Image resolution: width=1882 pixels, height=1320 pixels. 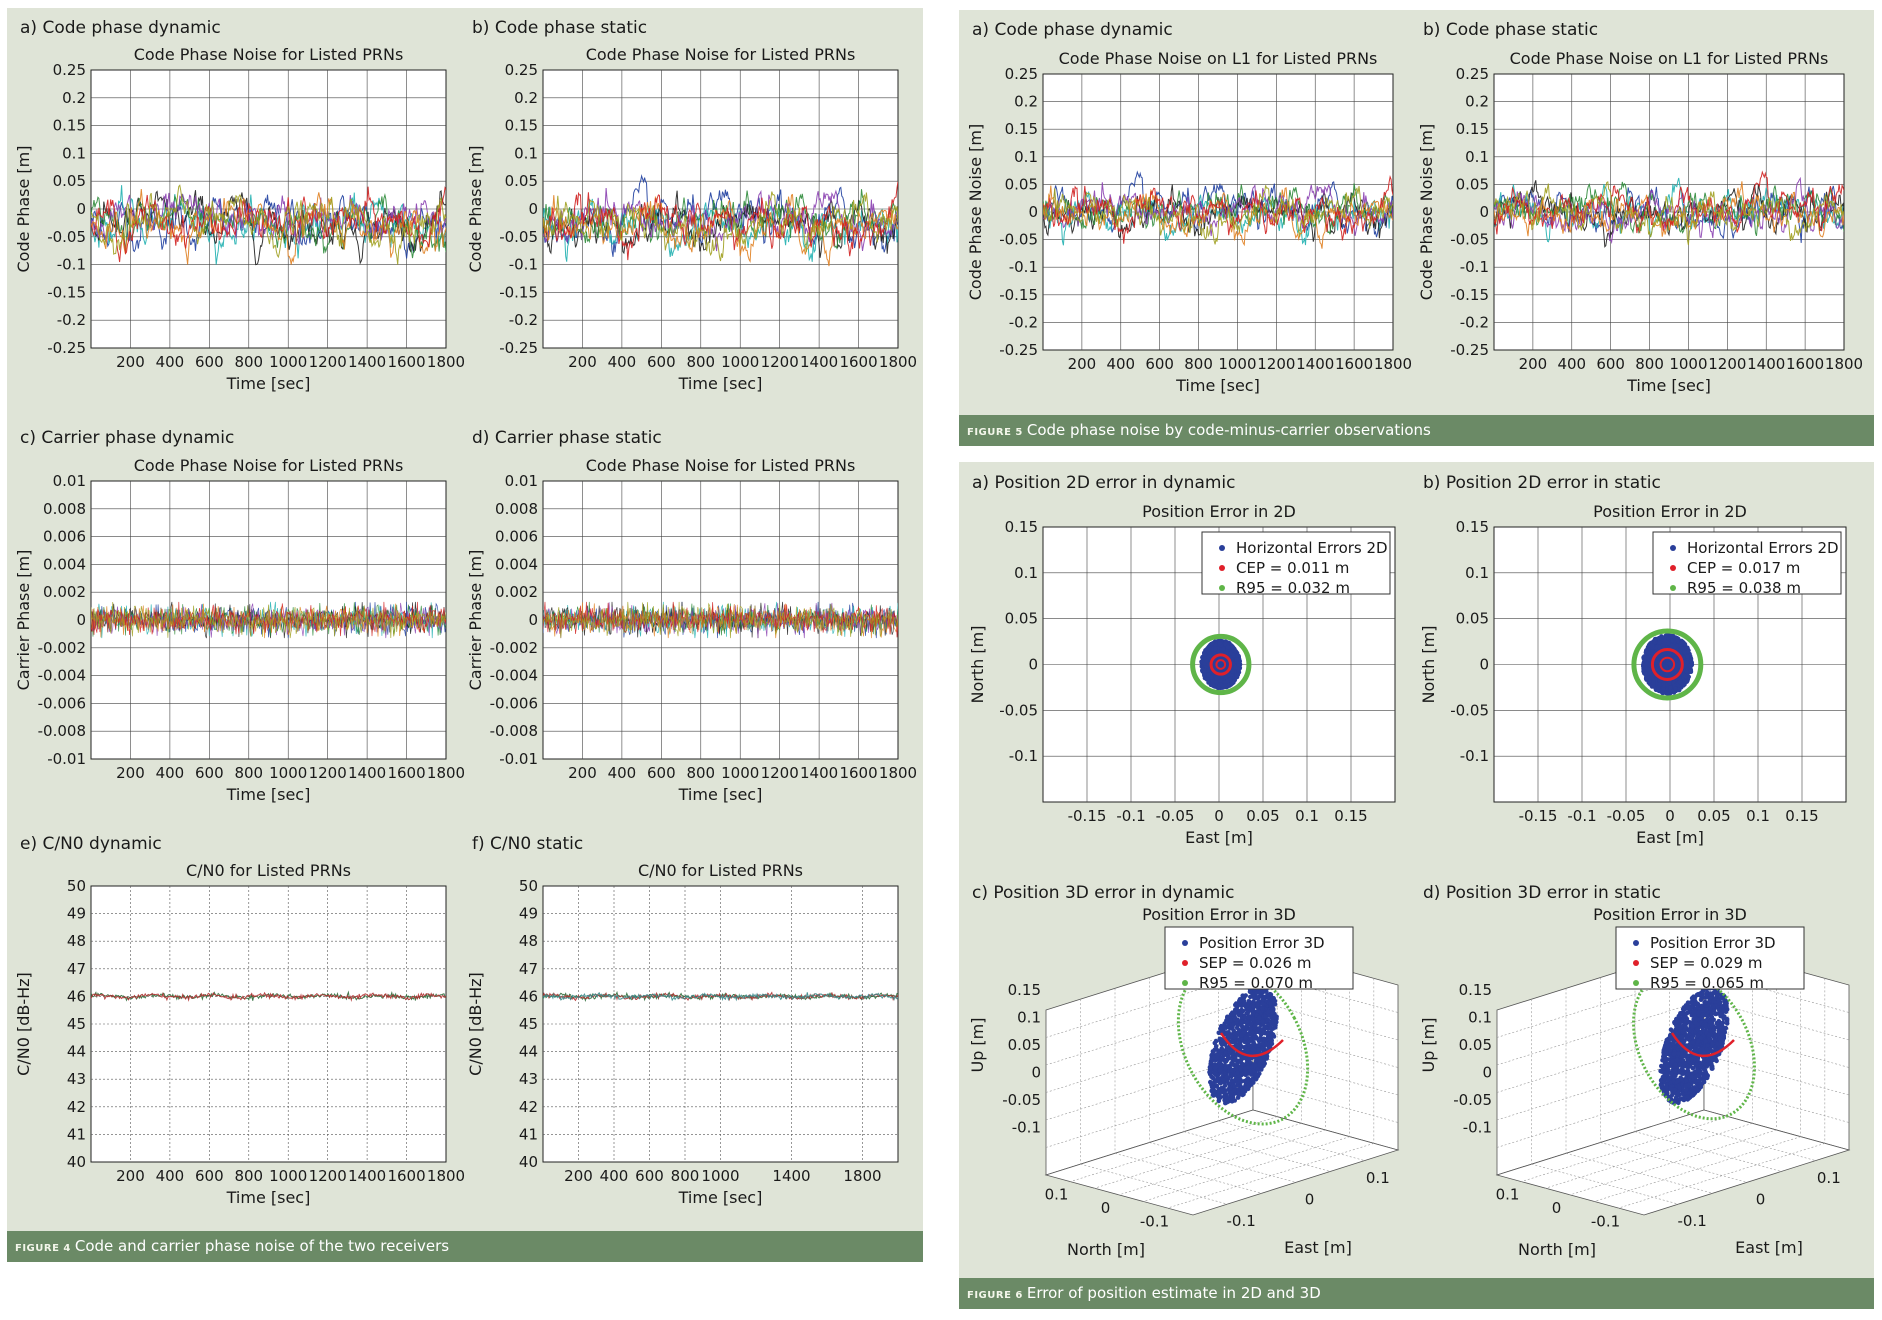 I want to click on f4e-xlabel: Time [sec], so click(x=268, y=1197).